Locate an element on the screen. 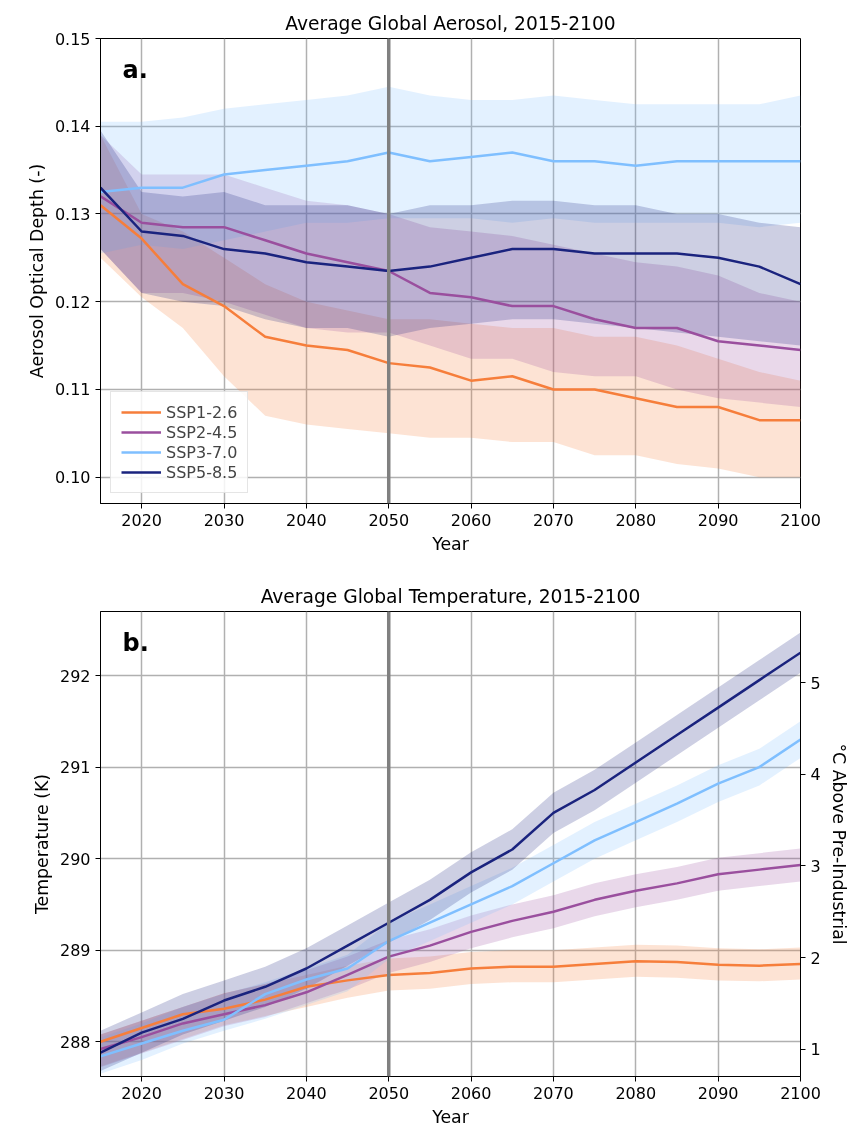 The image size is (860, 1146). y-tick-label: 0.10 is located at coordinates (72, 478).